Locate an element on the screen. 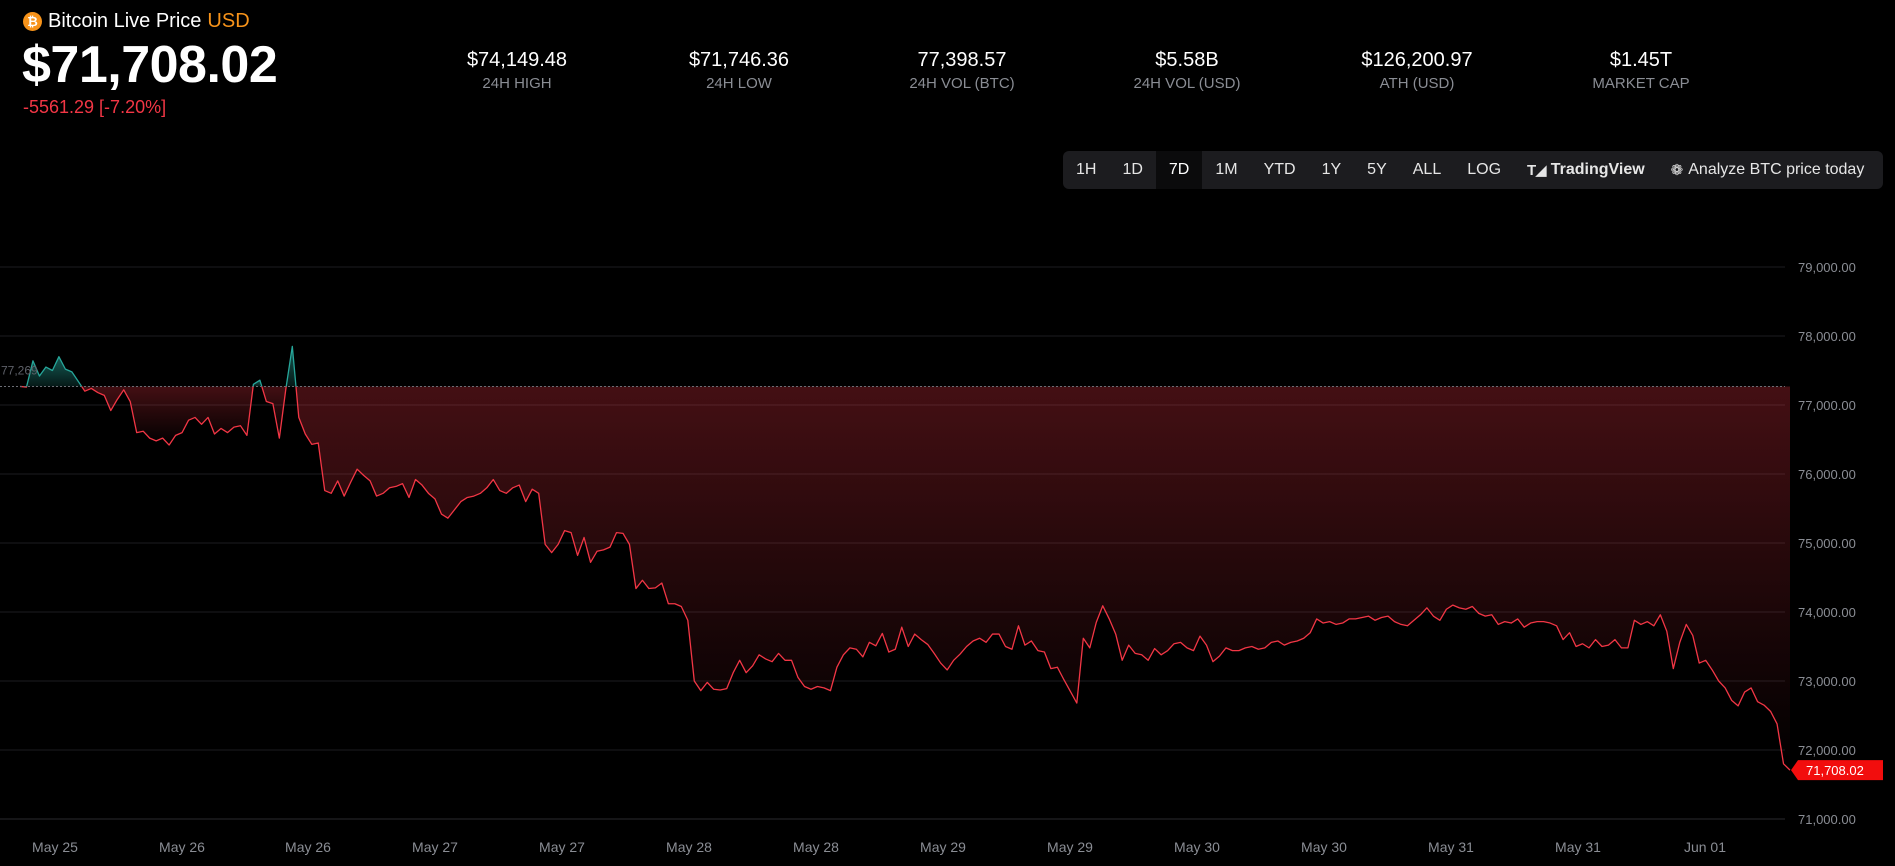  stat-value: $1.45T is located at coordinates (1641, 60).